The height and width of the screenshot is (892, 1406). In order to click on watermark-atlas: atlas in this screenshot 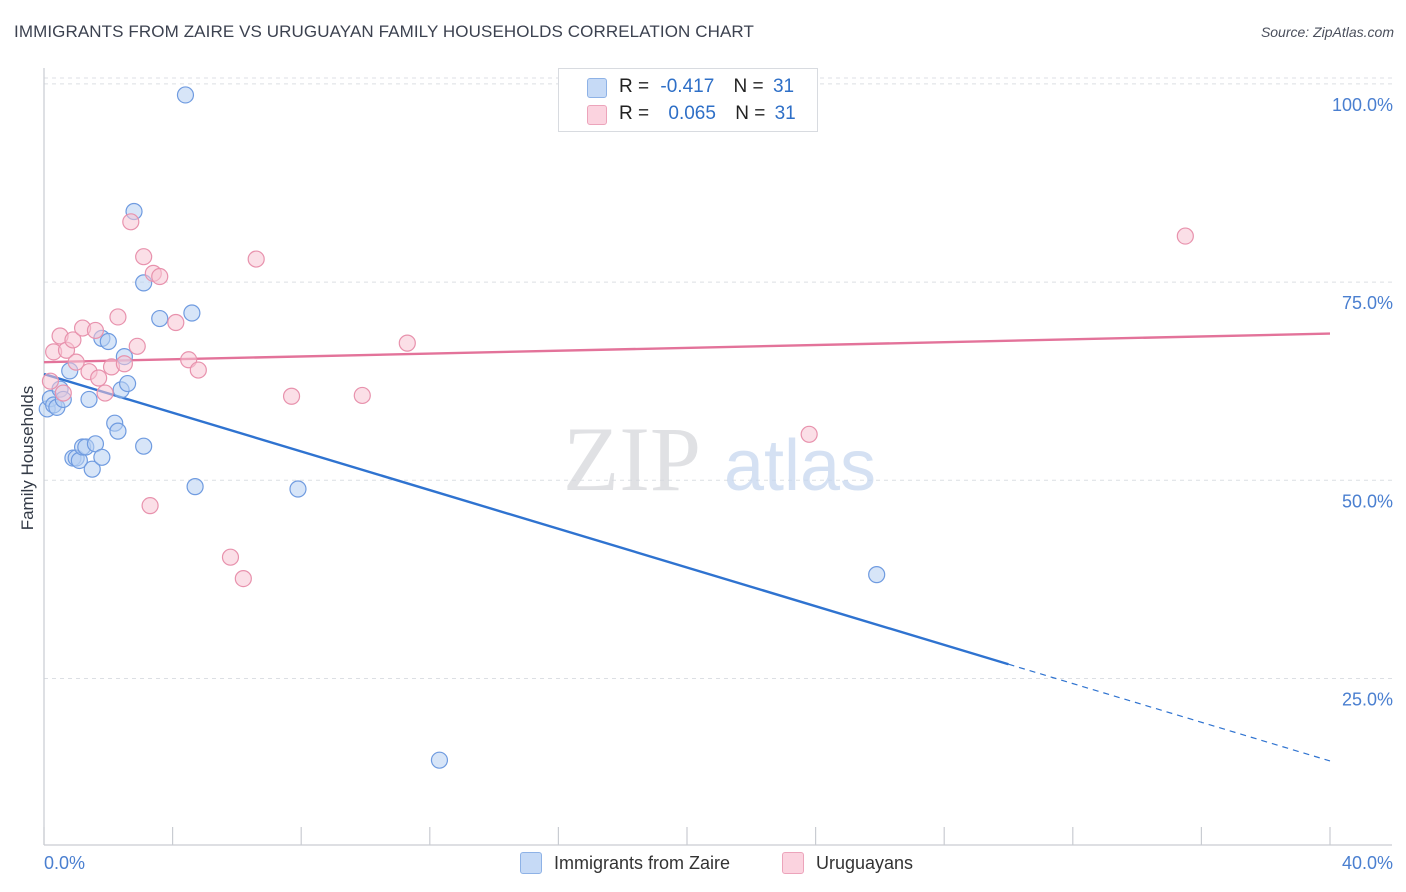, I will do `click(800, 466)`.